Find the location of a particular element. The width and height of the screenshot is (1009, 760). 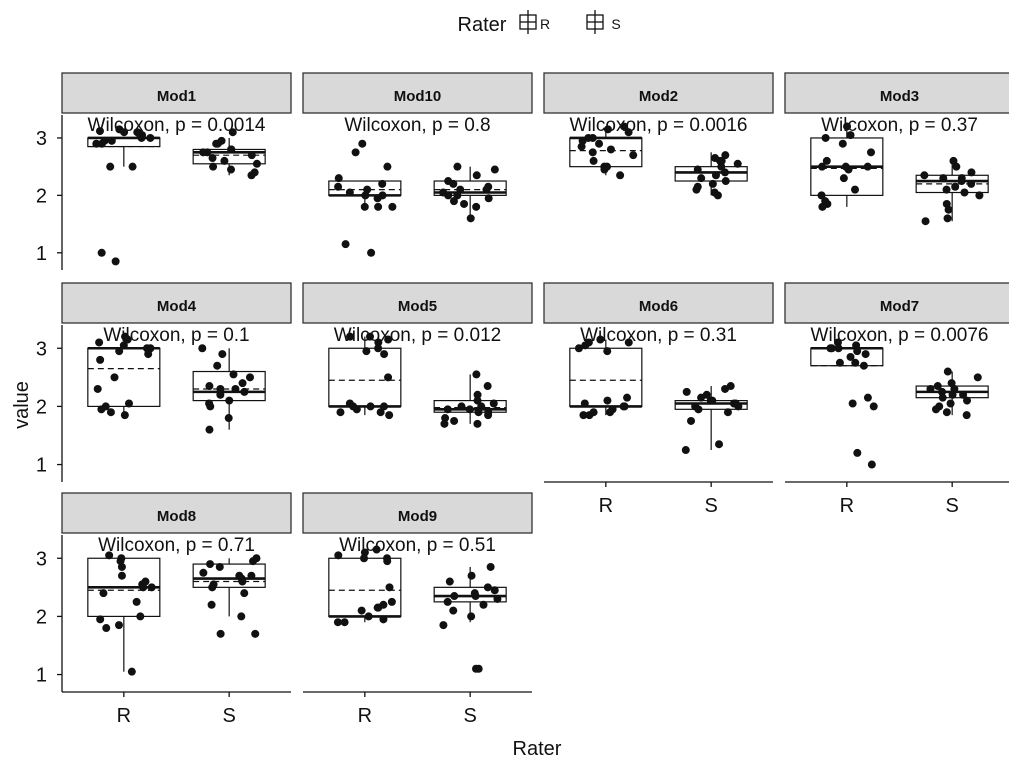

facet-title: Mod7 is located at coordinates (899, 306).